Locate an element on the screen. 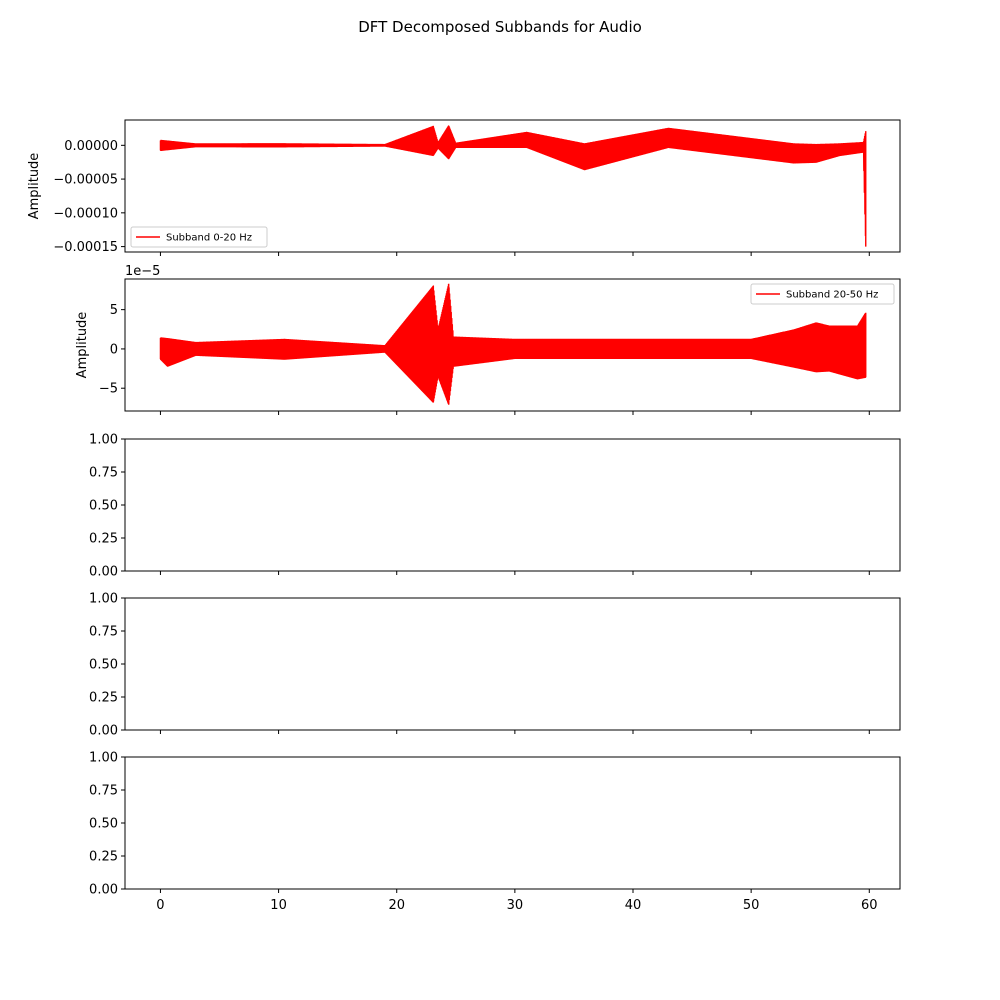 This screenshot has height=1000, width=1000. x-tick-label: 60 is located at coordinates (869, 905).